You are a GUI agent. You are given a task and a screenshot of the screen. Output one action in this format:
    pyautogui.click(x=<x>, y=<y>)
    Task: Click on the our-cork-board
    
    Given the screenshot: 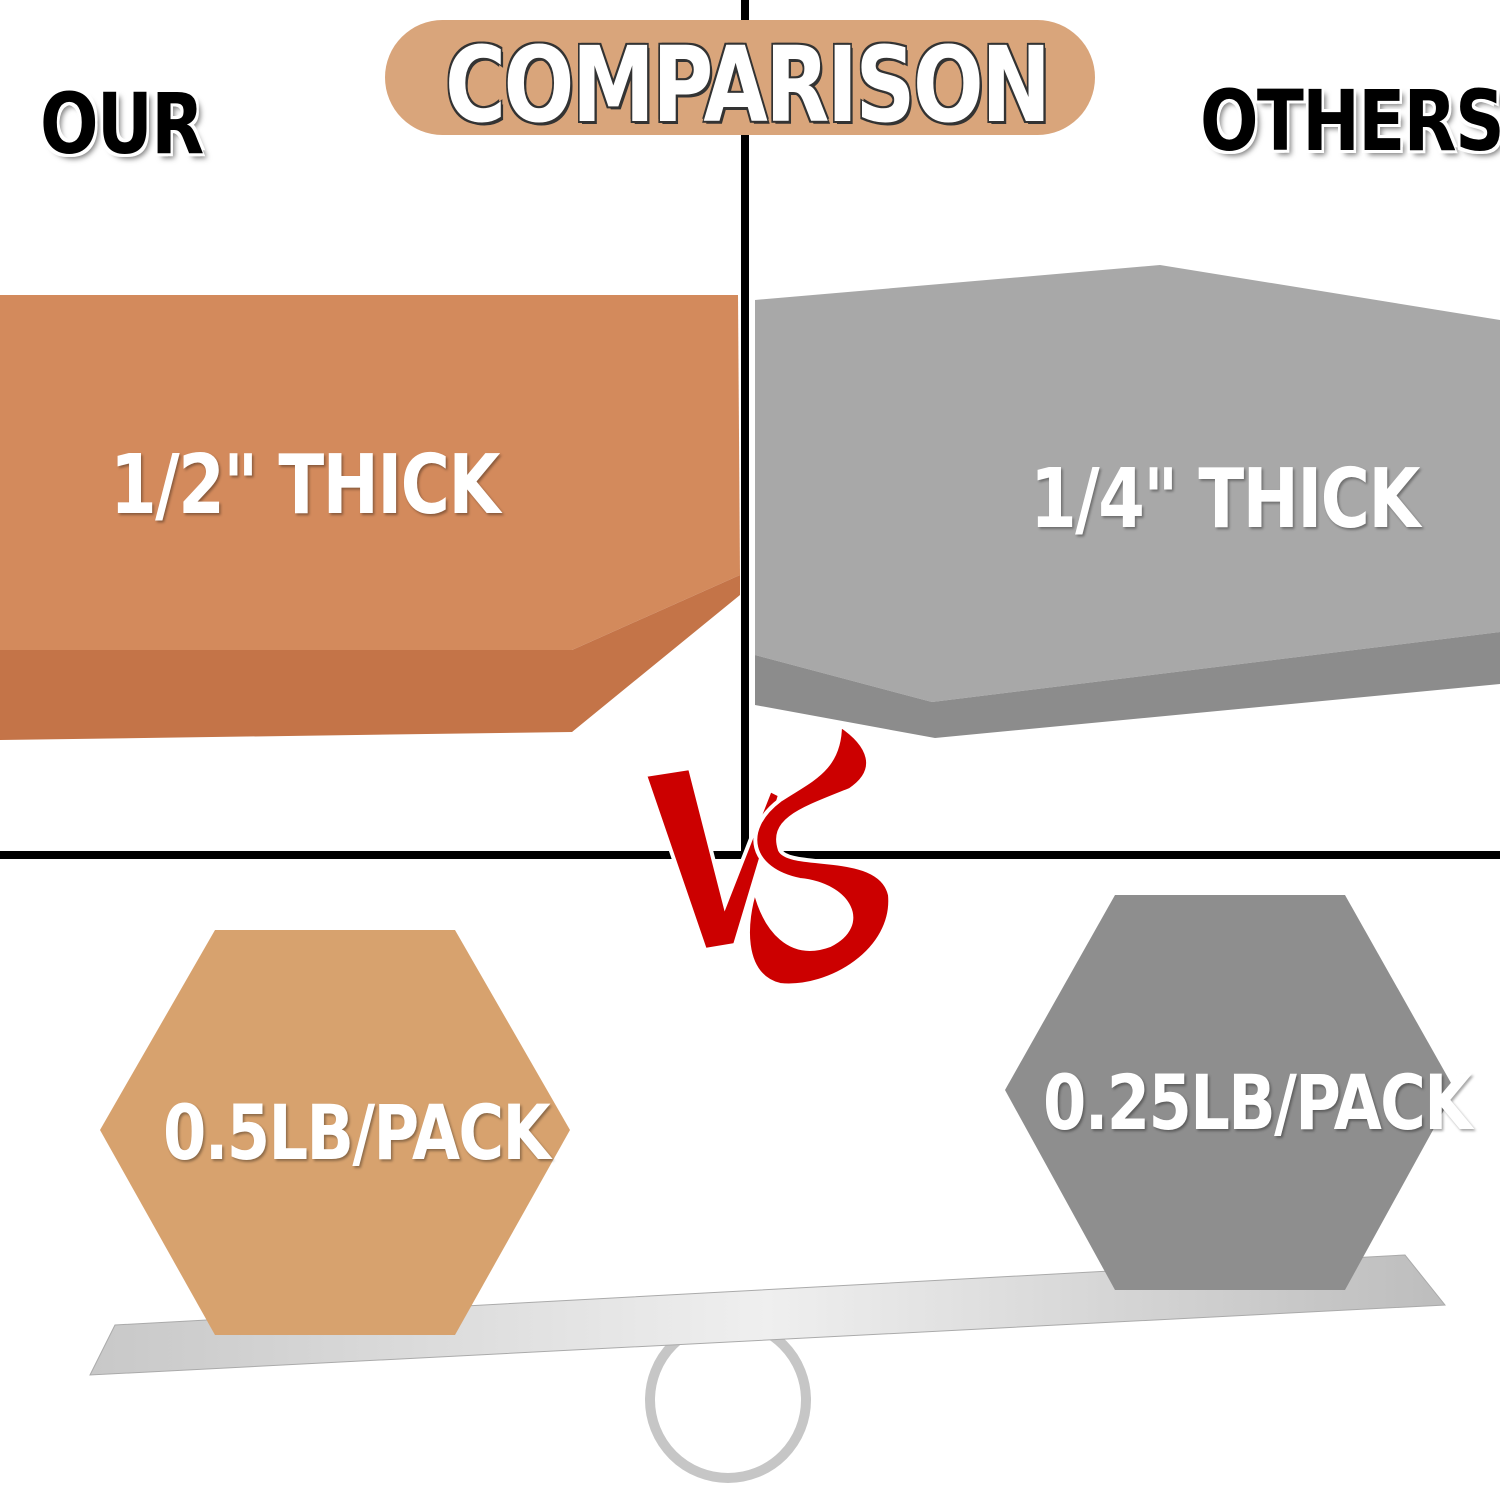 What is the action you would take?
    pyautogui.click(x=370, y=517)
    